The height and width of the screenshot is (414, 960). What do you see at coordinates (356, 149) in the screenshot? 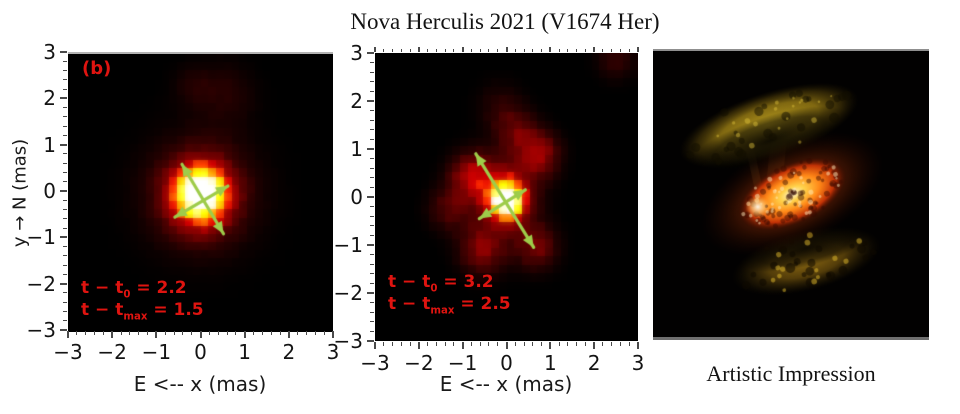
I see `y-tick-label: 1` at bounding box center [356, 149].